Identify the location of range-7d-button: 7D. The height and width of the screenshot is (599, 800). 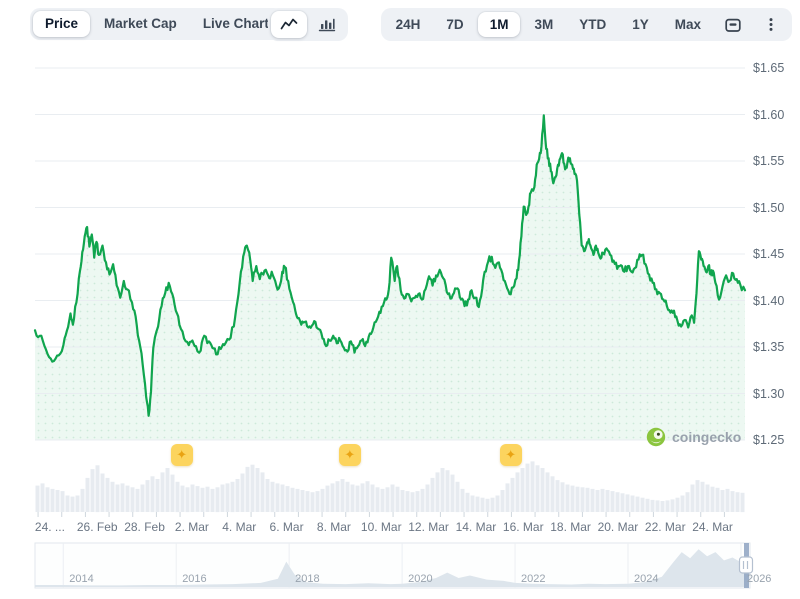
(454, 25).